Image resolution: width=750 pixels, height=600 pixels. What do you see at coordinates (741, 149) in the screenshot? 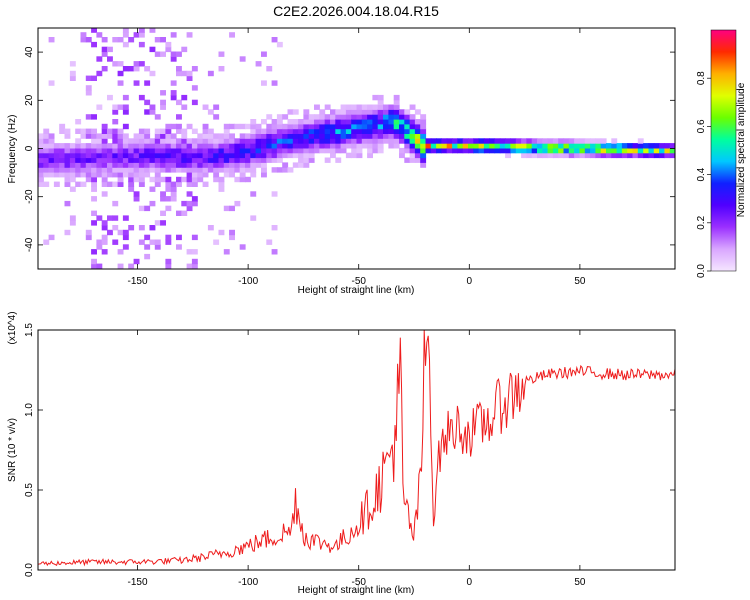
I see `colorbar-label: Normalized spectral amplitude` at bounding box center [741, 149].